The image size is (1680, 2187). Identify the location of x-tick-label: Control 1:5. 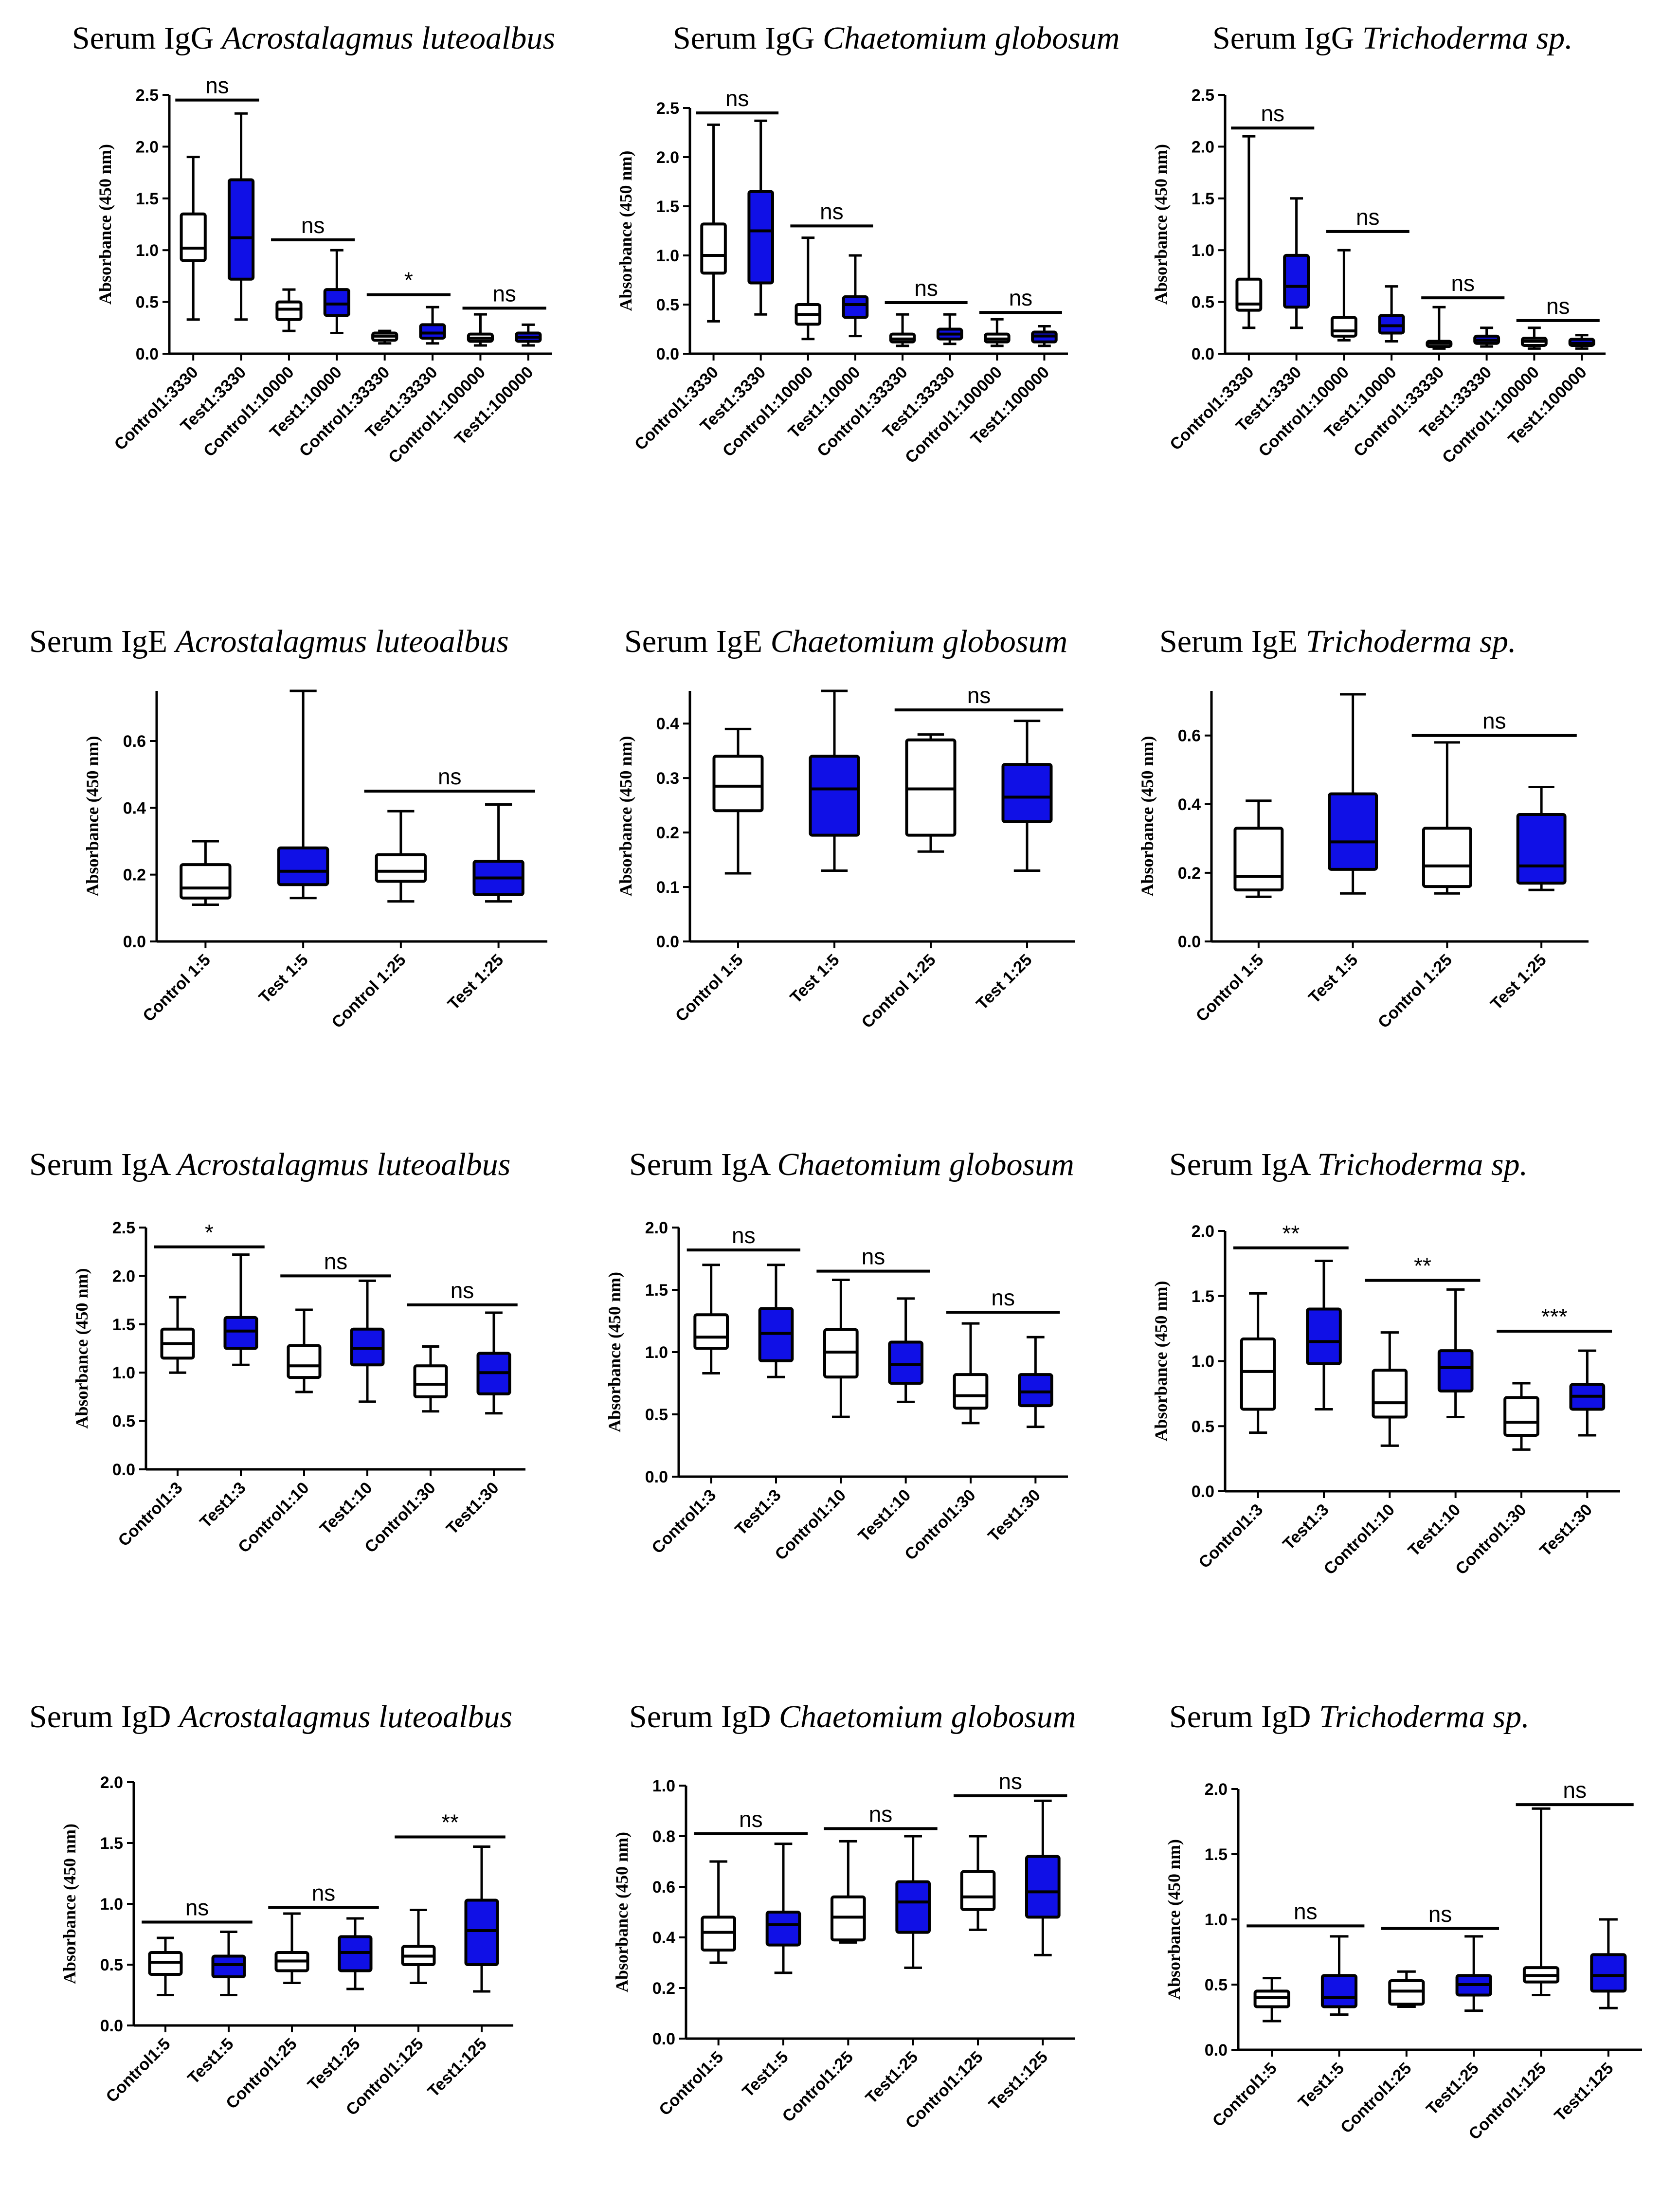
(709, 988).